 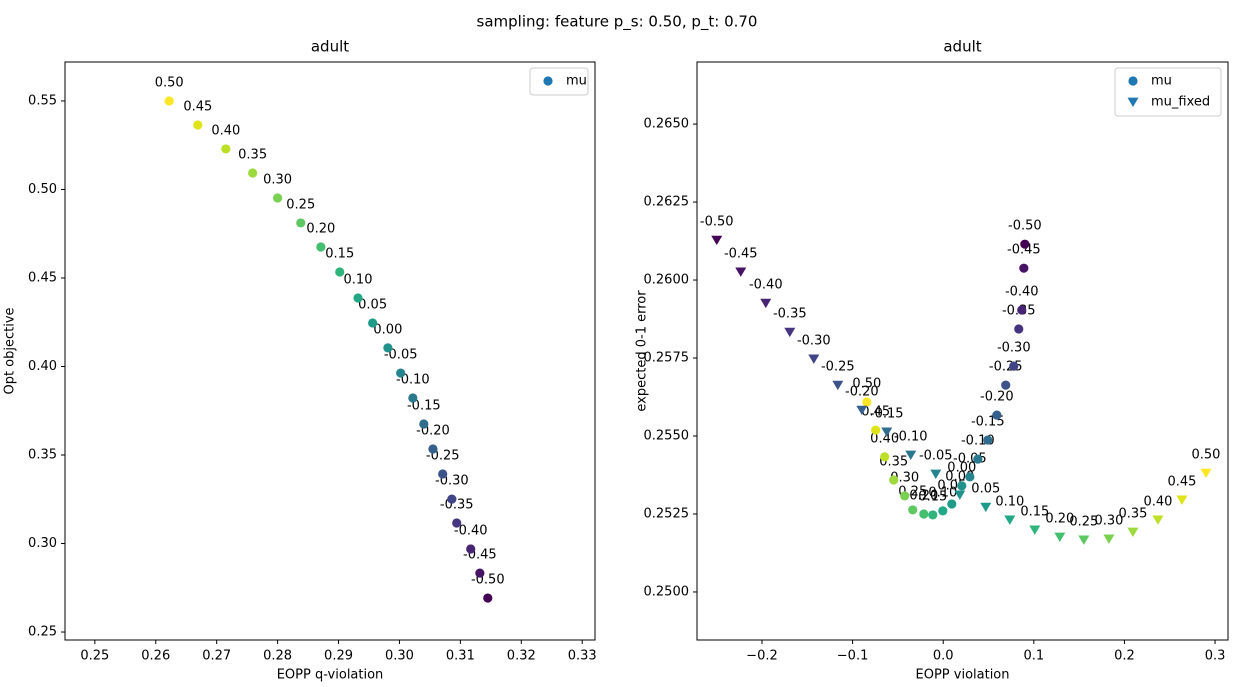 I want to click on point-label: 0.45, so click(x=1181, y=481).